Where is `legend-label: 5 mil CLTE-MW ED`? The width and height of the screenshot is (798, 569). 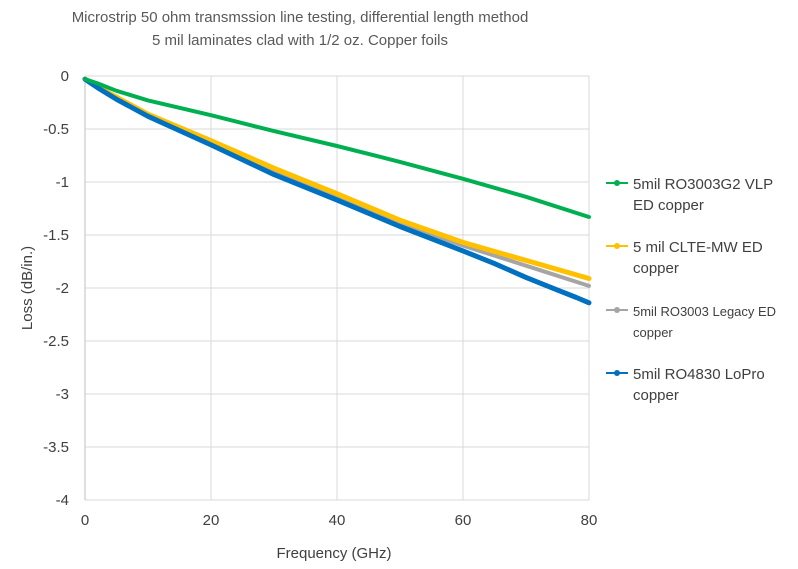
legend-label: 5 mil CLTE-MW ED is located at coordinates (698, 247).